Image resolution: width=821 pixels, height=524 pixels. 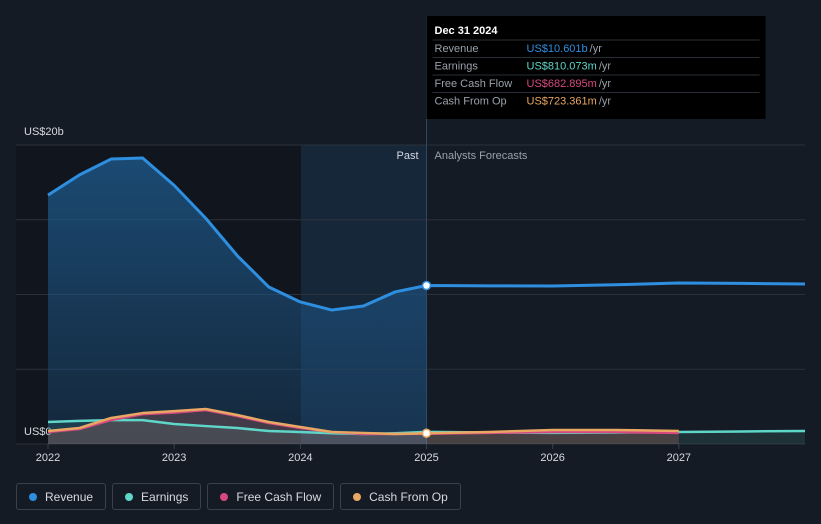 What do you see at coordinates (407, 156) in the screenshot?
I see `past-label: Past` at bounding box center [407, 156].